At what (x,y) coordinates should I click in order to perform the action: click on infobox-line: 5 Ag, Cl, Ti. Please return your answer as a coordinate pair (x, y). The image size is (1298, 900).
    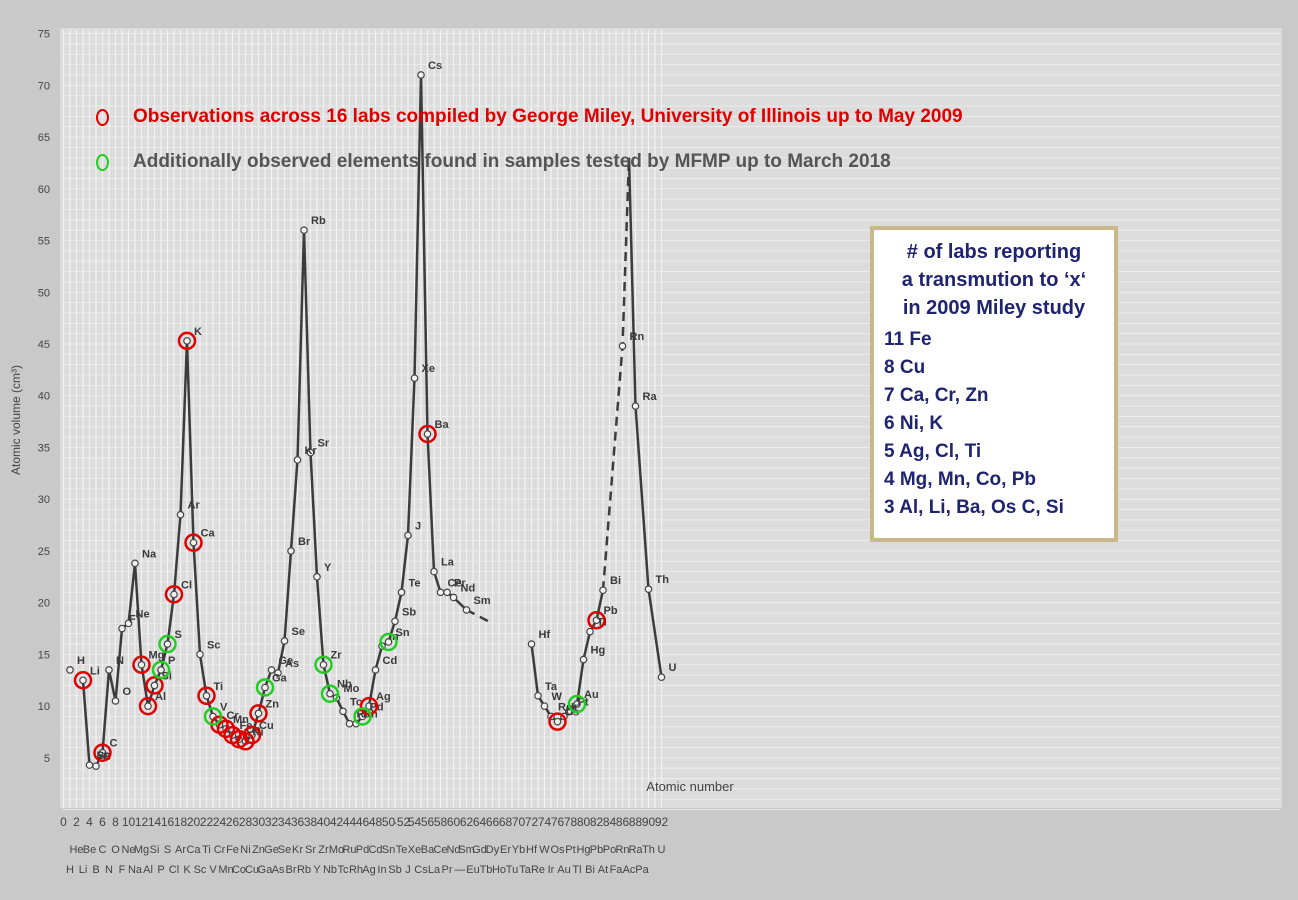
    Looking at the image, I should click on (933, 451).